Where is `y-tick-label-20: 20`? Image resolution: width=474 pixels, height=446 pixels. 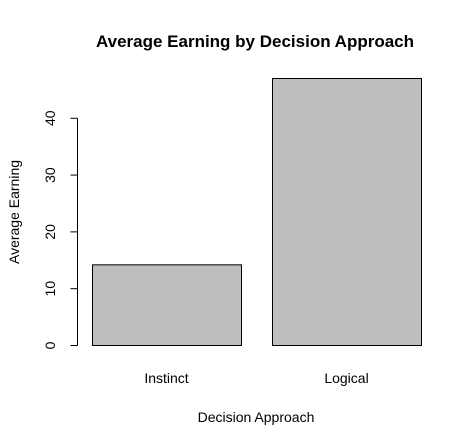 y-tick-label-20: 20 is located at coordinates (50, 232).